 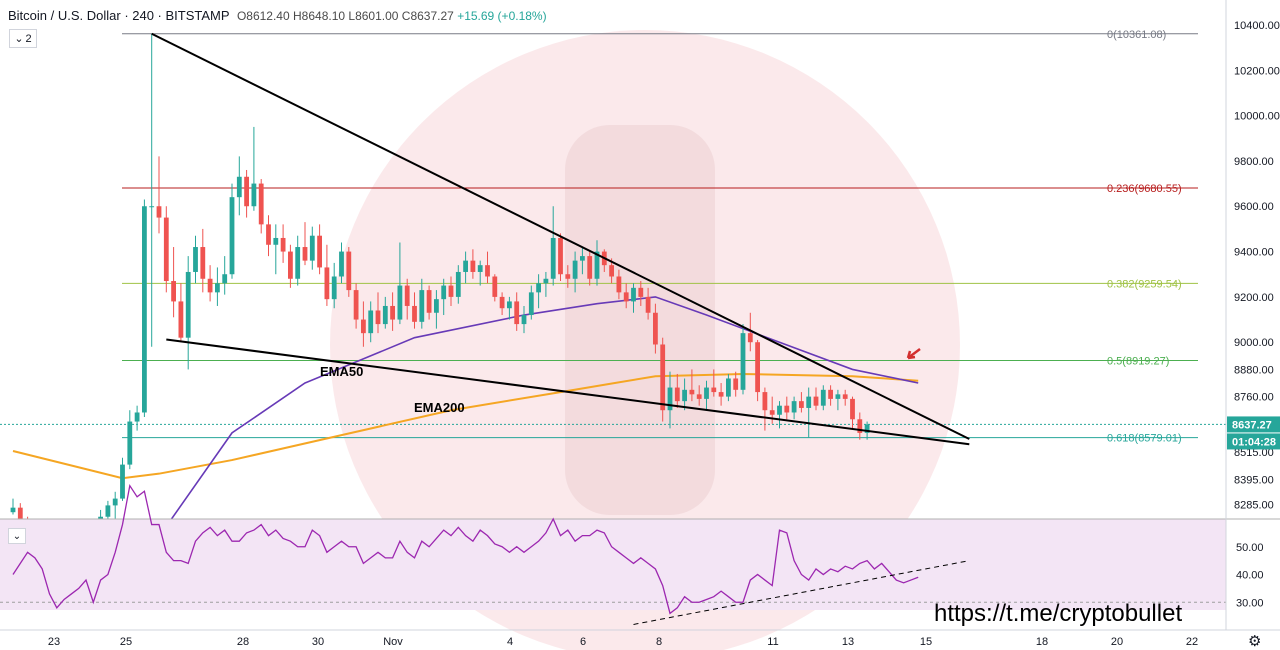 I want to click on rsi-tick-label: 40.00, so click(x=1250, y=576).